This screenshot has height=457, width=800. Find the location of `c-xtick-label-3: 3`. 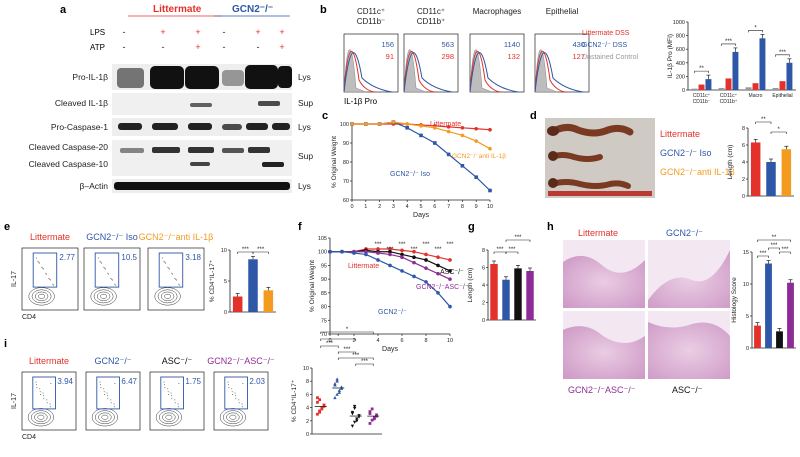

c-xtick-label-3: 3 is located at coordinates (393, 207).